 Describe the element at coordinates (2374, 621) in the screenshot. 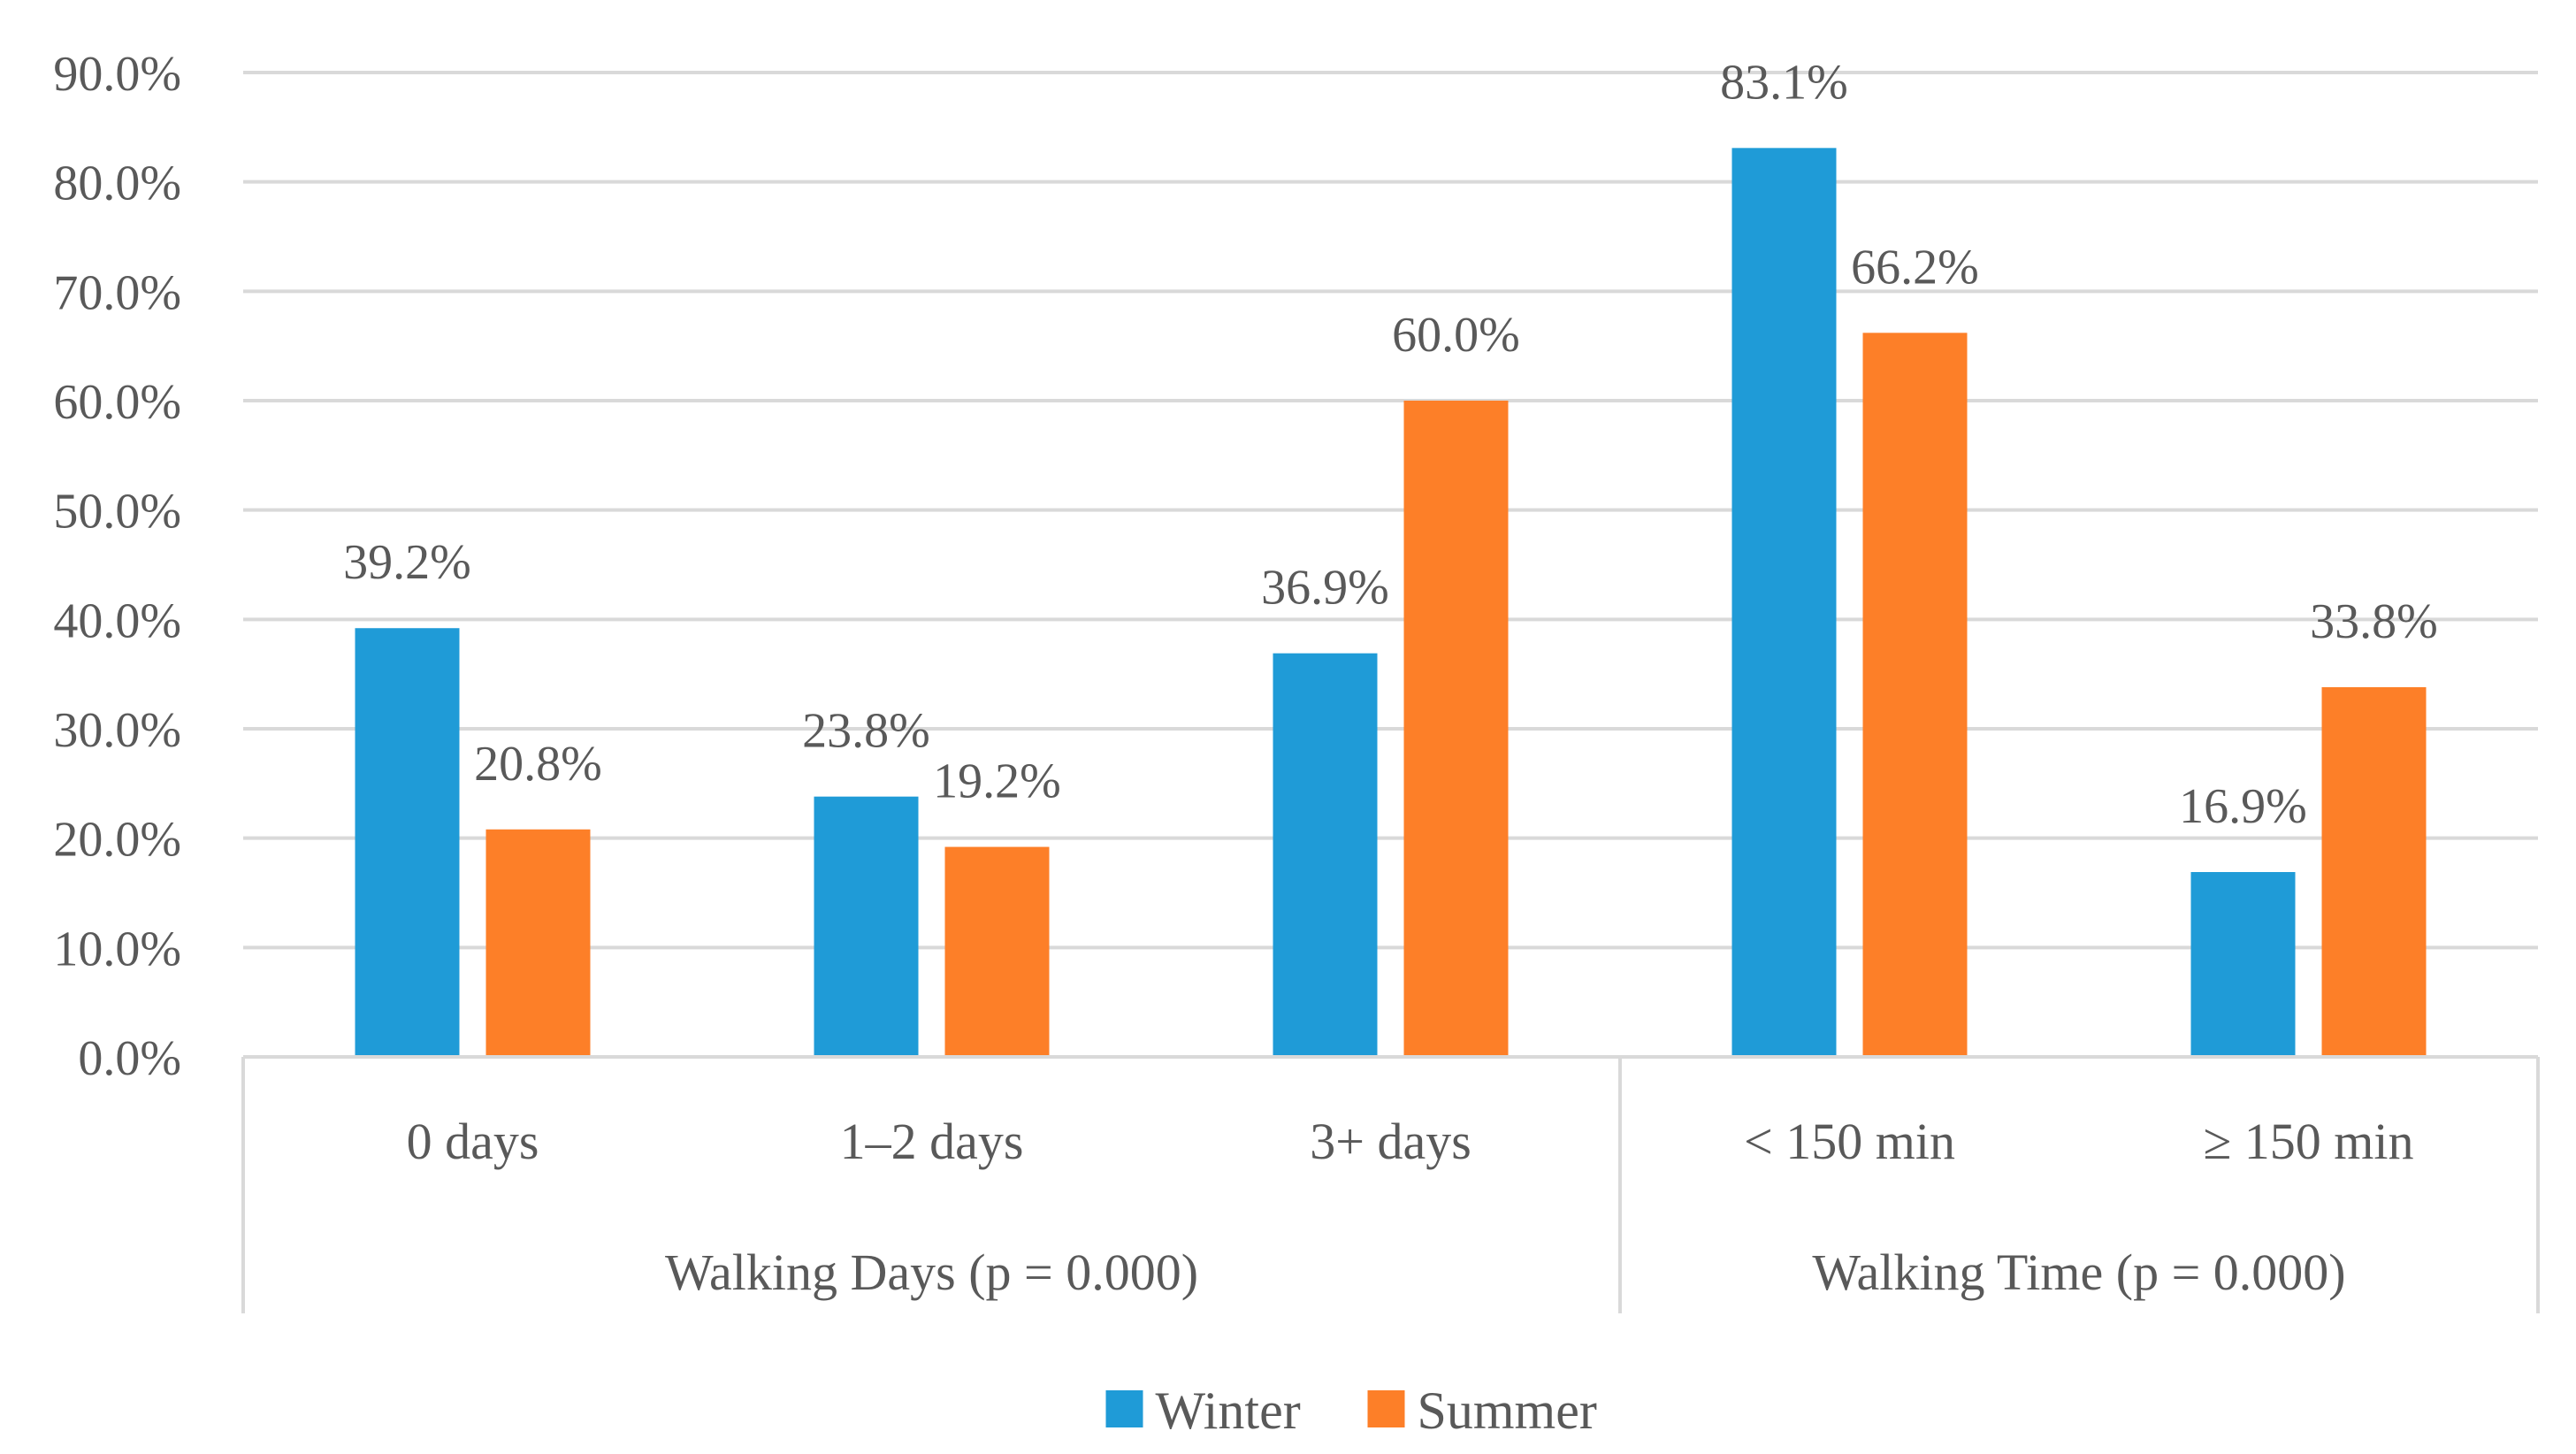

I see `data-label-summer: 33.8%` at that location.